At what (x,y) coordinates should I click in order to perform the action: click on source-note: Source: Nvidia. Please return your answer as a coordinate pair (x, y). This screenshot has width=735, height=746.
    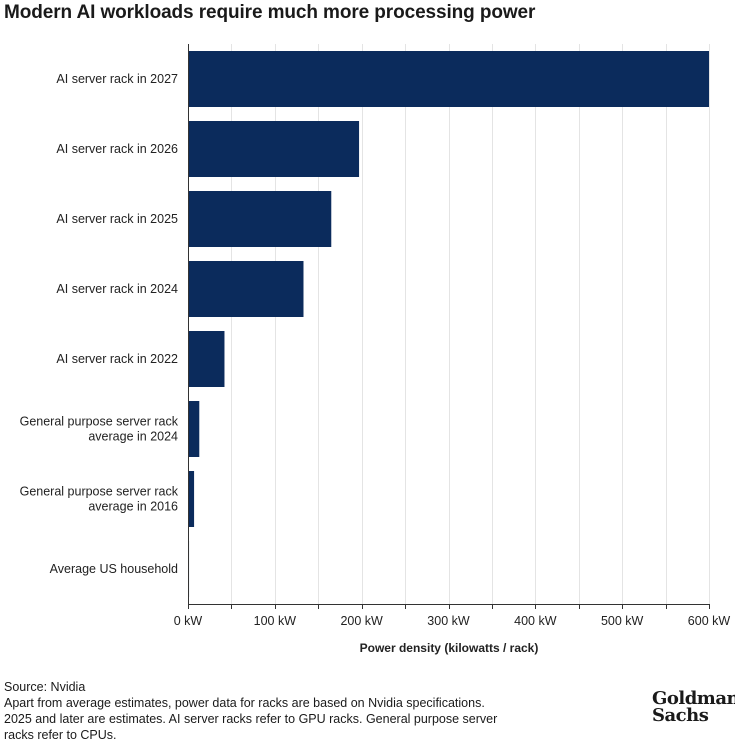
    Looking at the image, I should click on (45, 687).